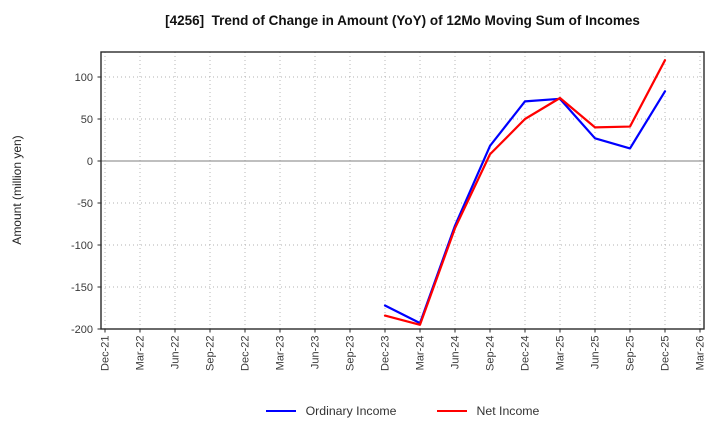 This screenshot has height=440, width=720. What do you see at coordinates (106, 353) in the screenshot?
I see `x-tick-label: Dec-21` at bounding box center [106, 353].